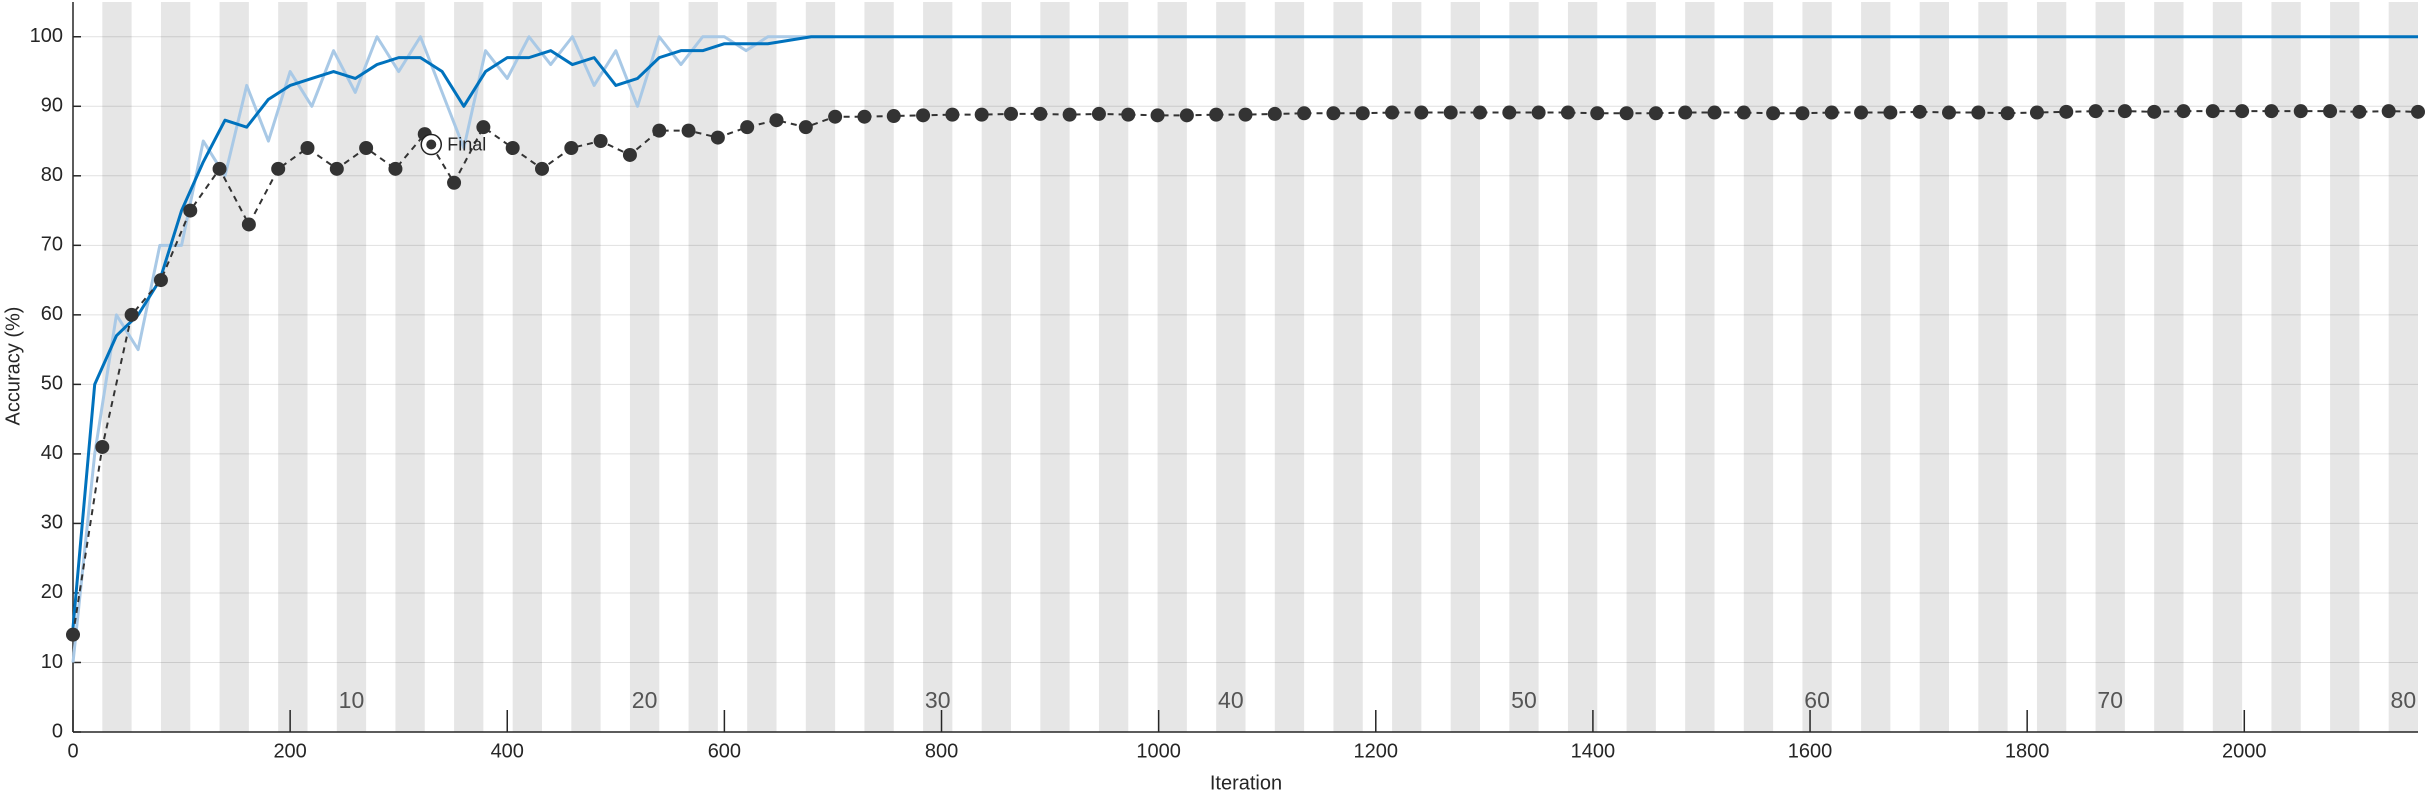  I want to click on x-tick-label: 0, so click(72, 751).